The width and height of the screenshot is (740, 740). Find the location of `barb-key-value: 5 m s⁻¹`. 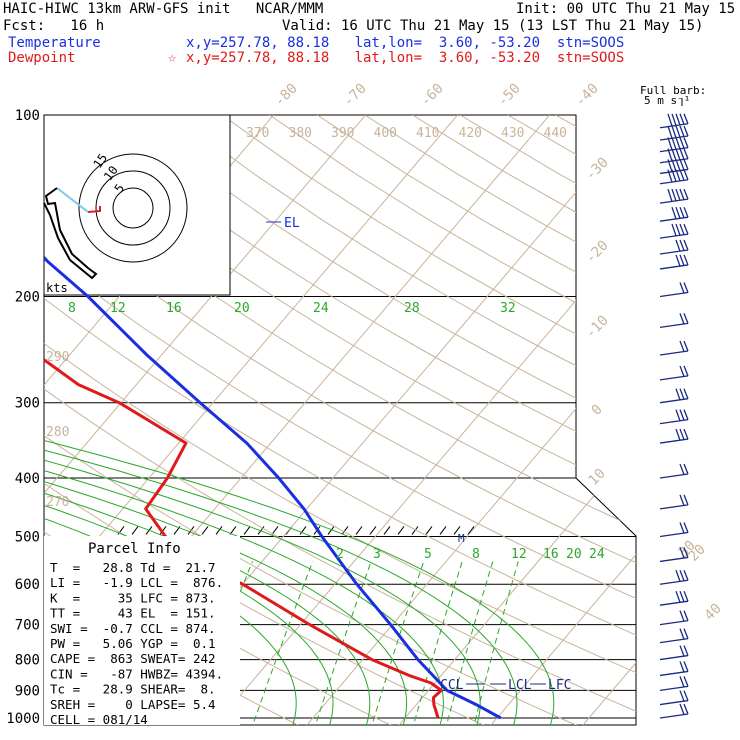

barb-key-value: 5 m s⁻¹ is located at coordinates (667, 100).